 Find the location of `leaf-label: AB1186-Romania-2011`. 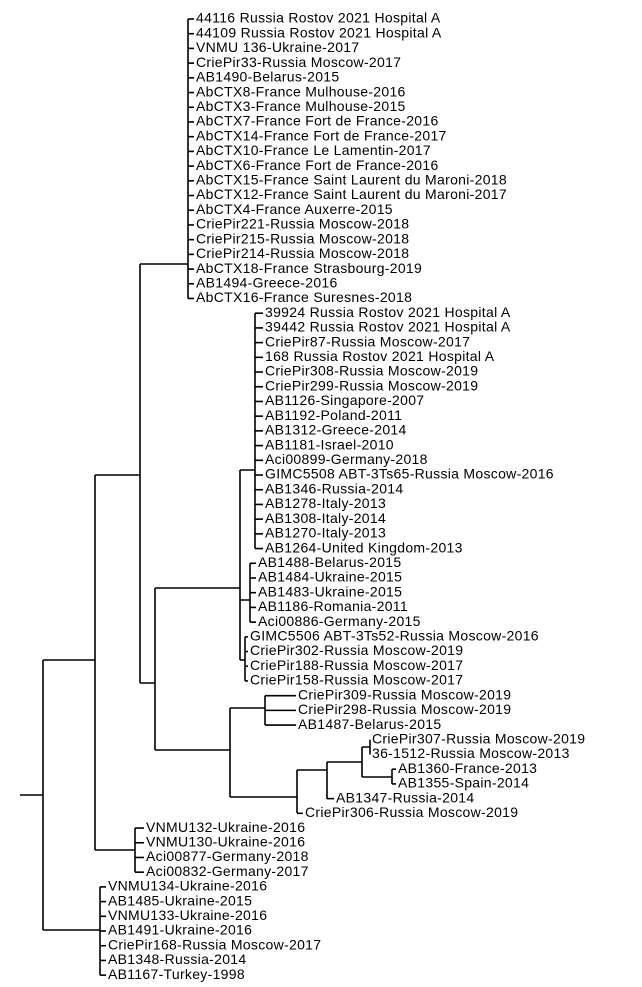

leaf-label: AB1186-Romania-2011 is located at coordinates (333, 606).